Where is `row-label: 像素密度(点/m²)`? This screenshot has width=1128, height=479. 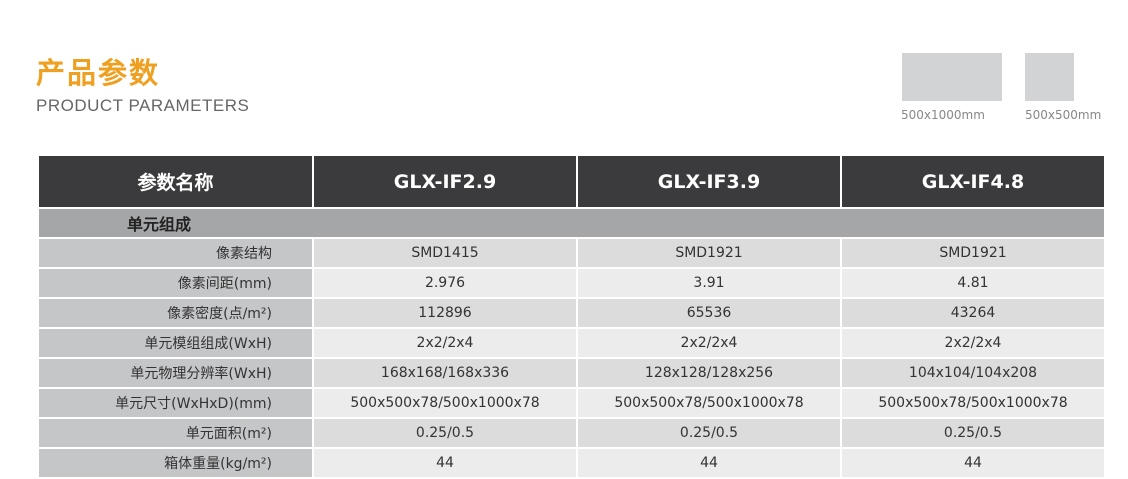
row-label: 像素密度(点/m²) is located at coordinates (175, 313).